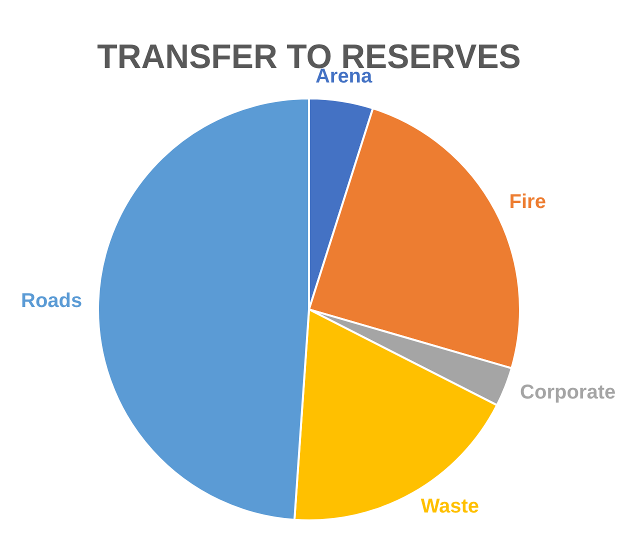 Image resolution: width=634 pixels, height=552 pixels. Describe the element at coordinates (568, 392) in the screenshot. I see `slice-label: Corporate` at that location.